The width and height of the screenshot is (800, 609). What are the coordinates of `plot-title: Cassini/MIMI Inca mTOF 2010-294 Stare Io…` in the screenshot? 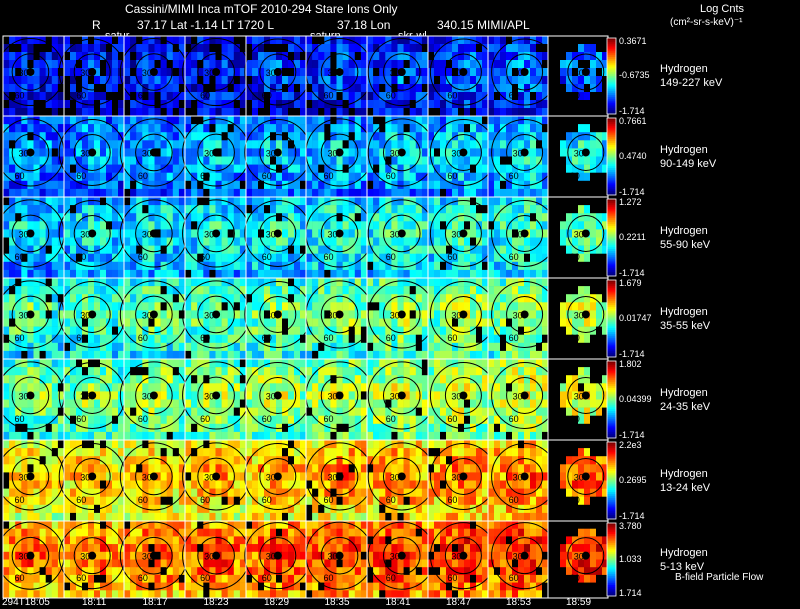 It's located at (261, 9).